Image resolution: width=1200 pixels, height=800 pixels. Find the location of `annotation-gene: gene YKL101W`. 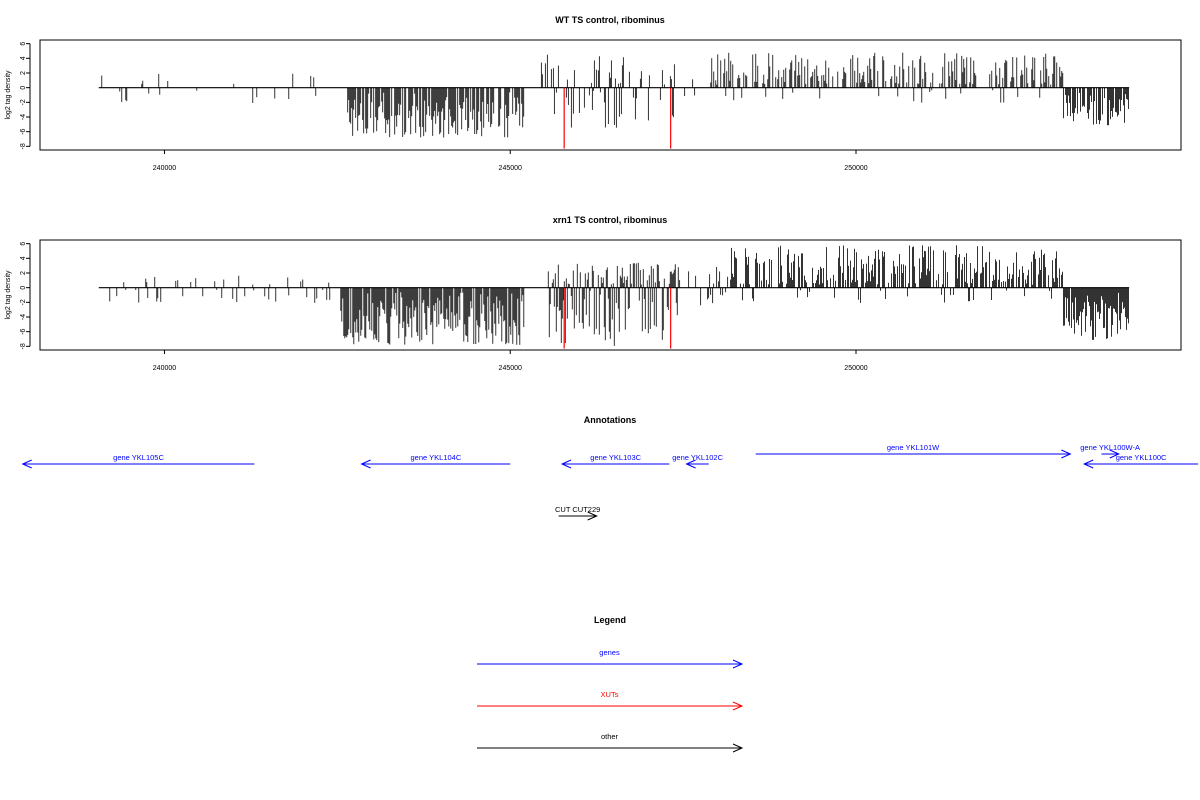

annotation-gene: gene YKL101W is located at coordinates (913, 451).